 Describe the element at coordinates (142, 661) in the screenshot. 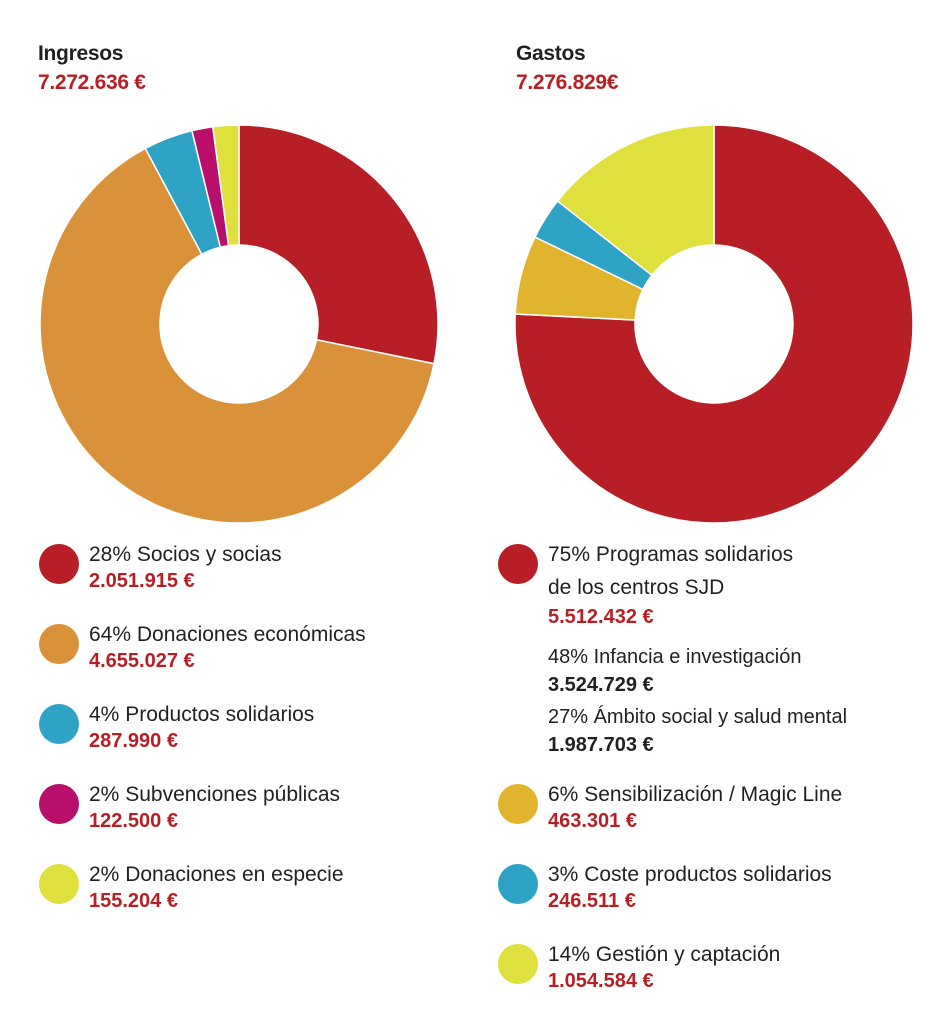

I see `legend-amount-donaciones-economicas: 4.655.027 €` at that location.